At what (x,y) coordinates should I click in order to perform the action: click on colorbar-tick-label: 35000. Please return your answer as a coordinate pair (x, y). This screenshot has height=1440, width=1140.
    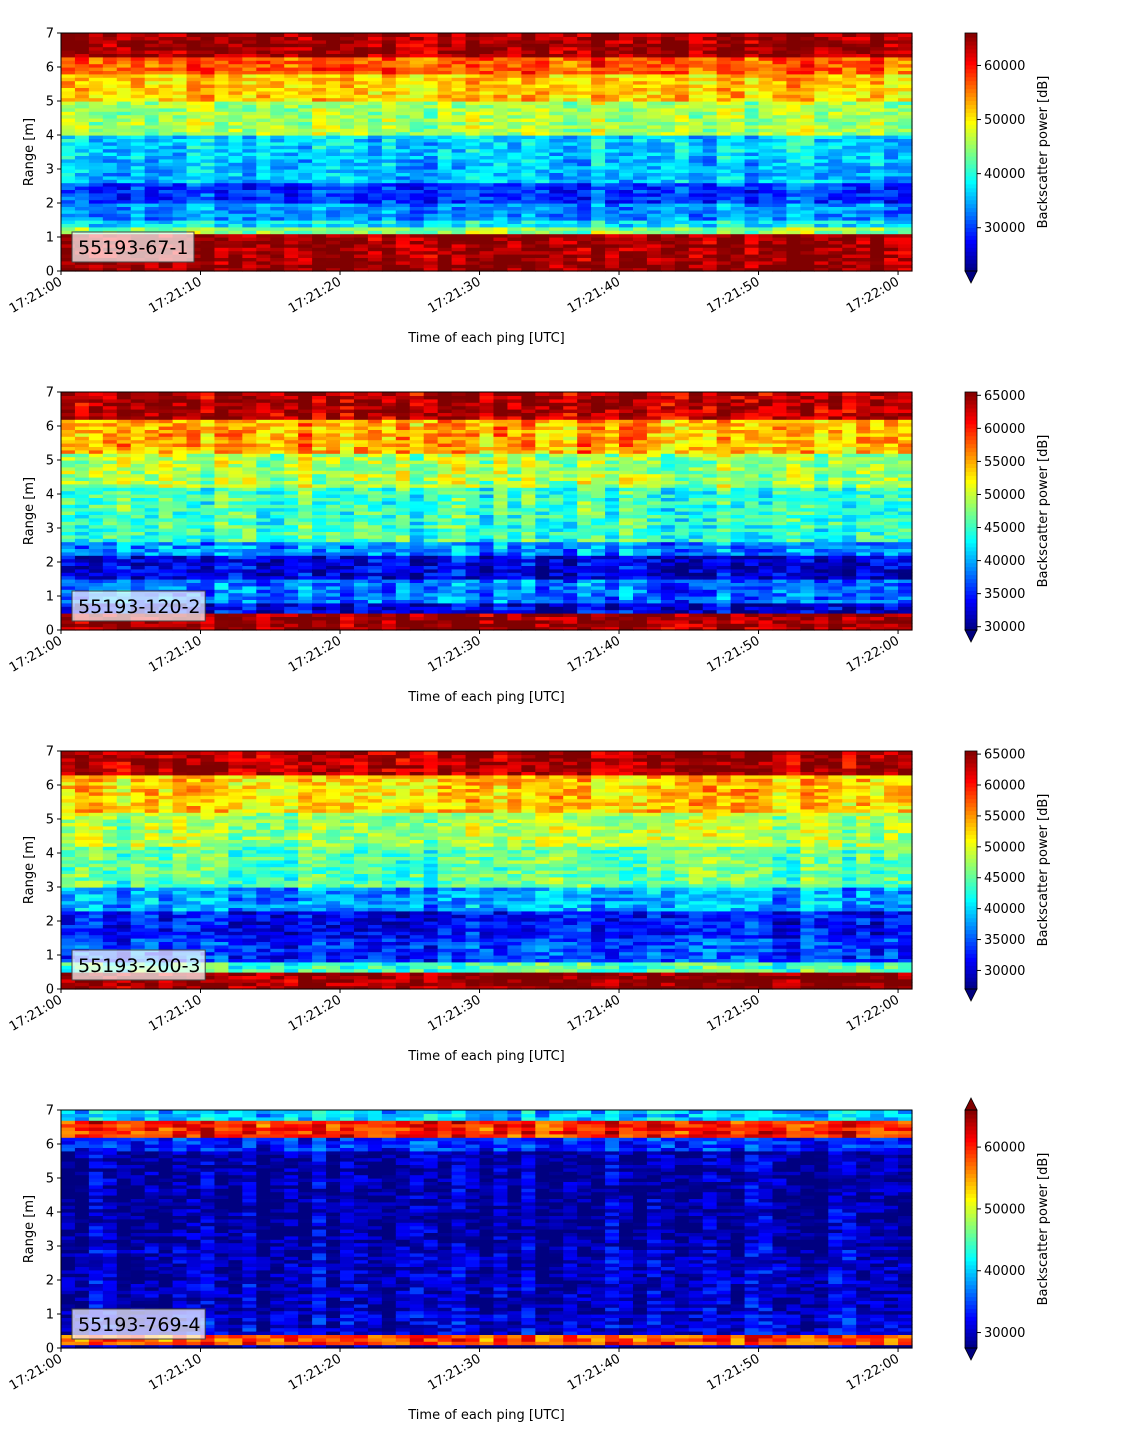
    Looking at the image, I should click on (1004, 940).